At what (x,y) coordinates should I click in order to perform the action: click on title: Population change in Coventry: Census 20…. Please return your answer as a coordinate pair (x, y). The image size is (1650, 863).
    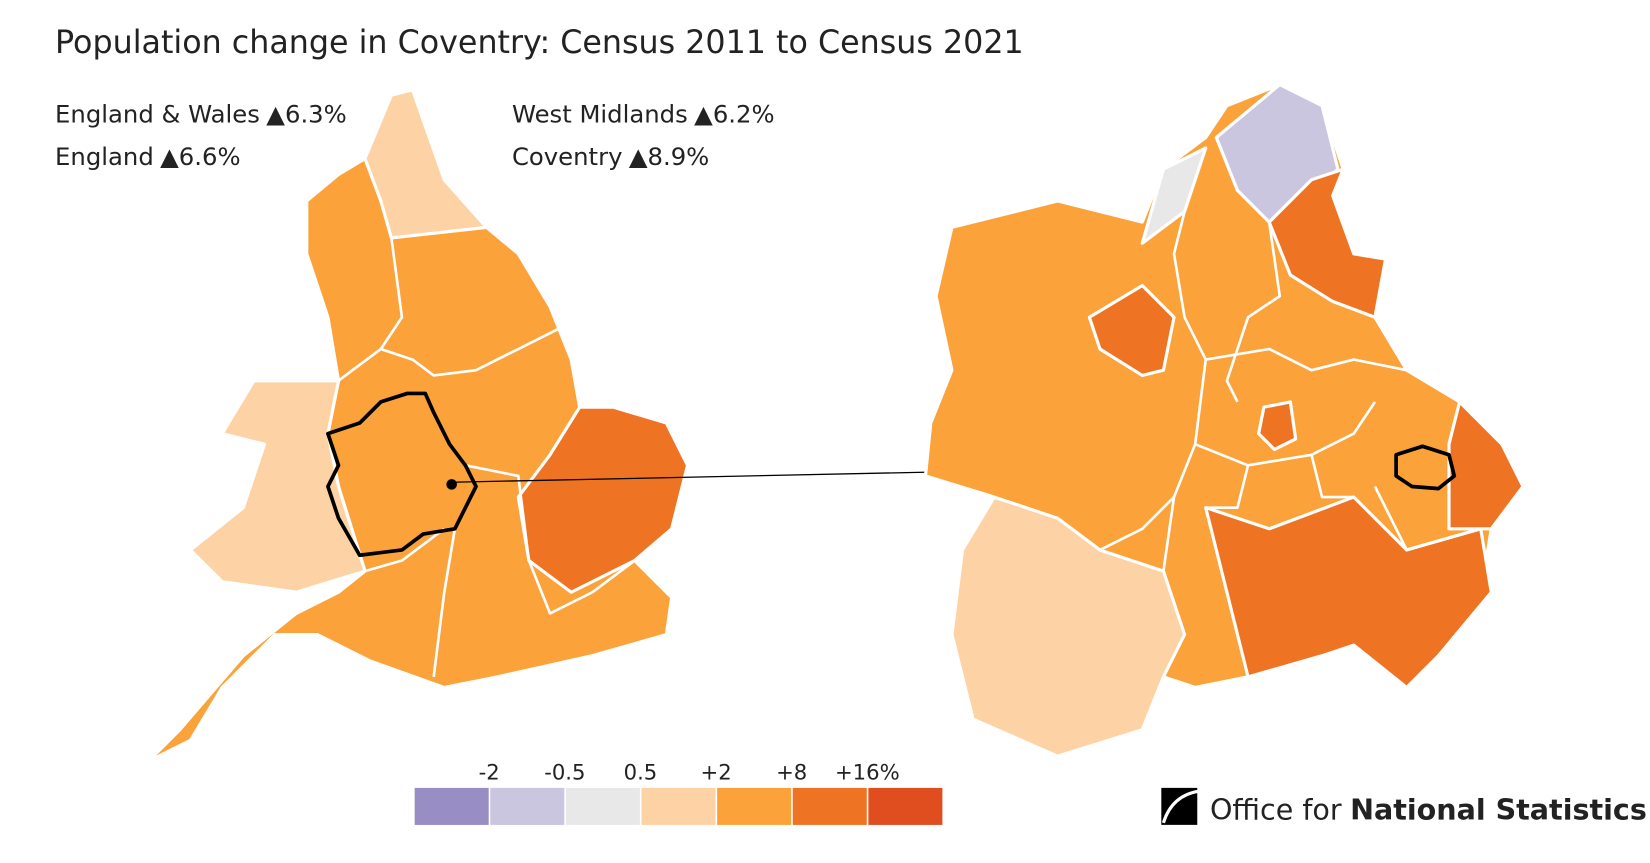
    Looking at the image, I should click on (539, 43).